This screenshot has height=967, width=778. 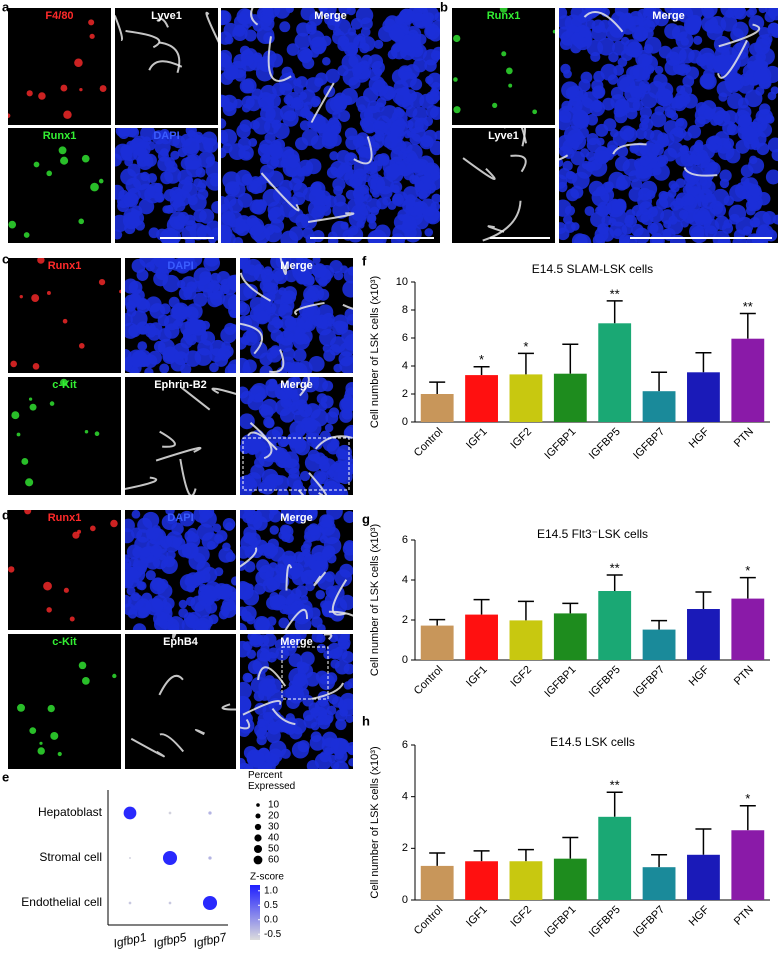 I want to click on inset-box, so click(x=305, y=673).